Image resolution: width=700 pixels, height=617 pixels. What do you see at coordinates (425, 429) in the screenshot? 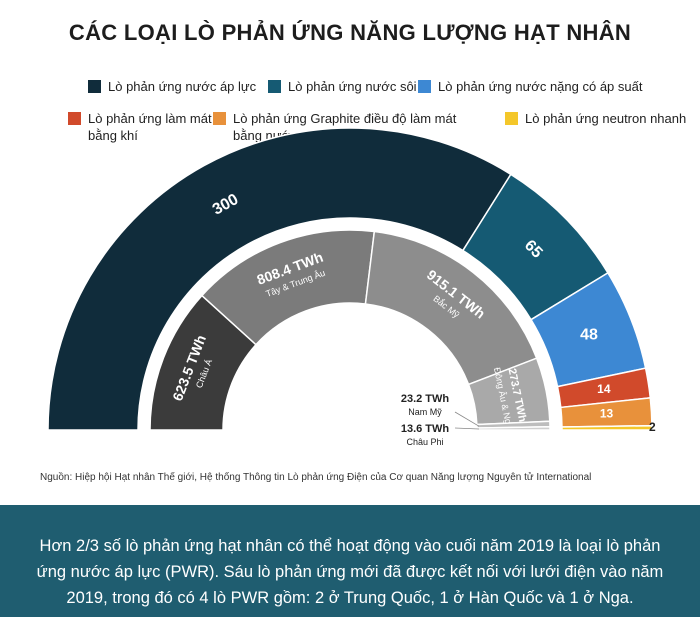
I see `value-label: 13.6 TWh` at bounding box center [425, 429].